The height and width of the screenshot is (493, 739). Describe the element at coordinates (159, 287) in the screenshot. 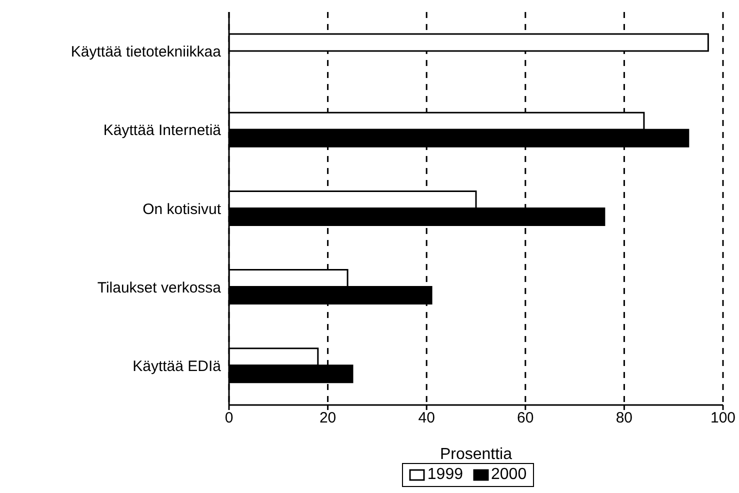

I see `y-tick-label: Tilaukset verkossa` at that location.